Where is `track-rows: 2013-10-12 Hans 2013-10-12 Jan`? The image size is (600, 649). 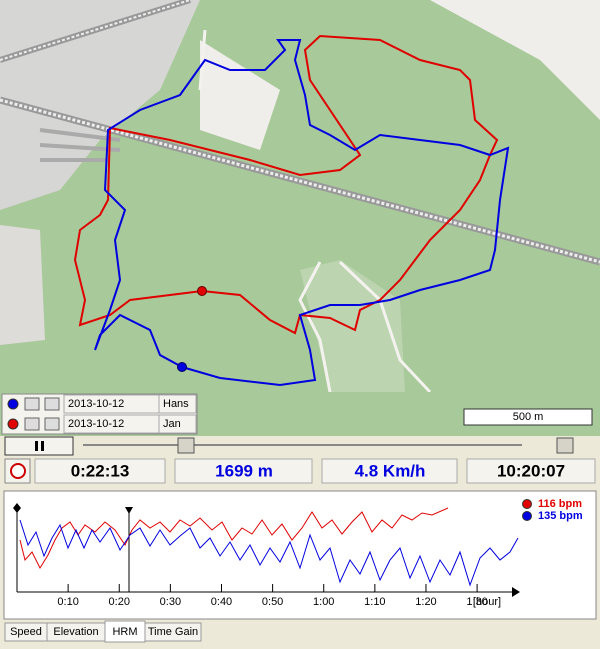
track-rows: 2013-10-12 Hans 2013-10-12 Jan is located at coordinates (102, 414).